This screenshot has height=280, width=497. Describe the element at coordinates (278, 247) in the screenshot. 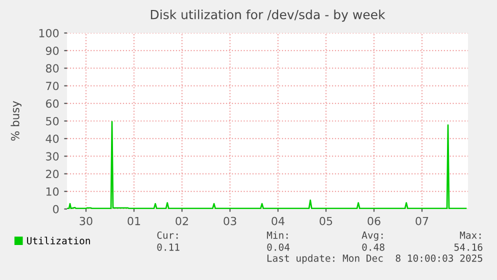

I see `text: 0.04` at that location.